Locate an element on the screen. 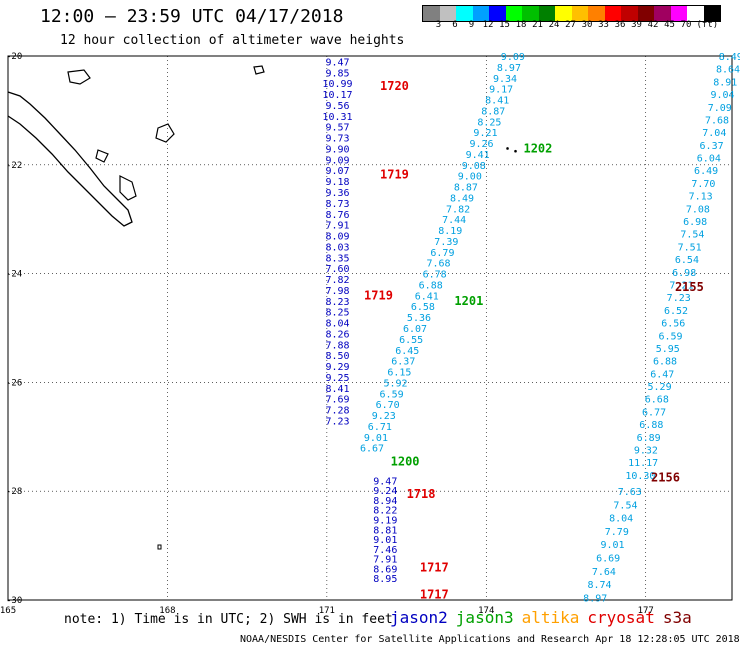  color-scale-label: 9 is located at coordinates (471, 25).